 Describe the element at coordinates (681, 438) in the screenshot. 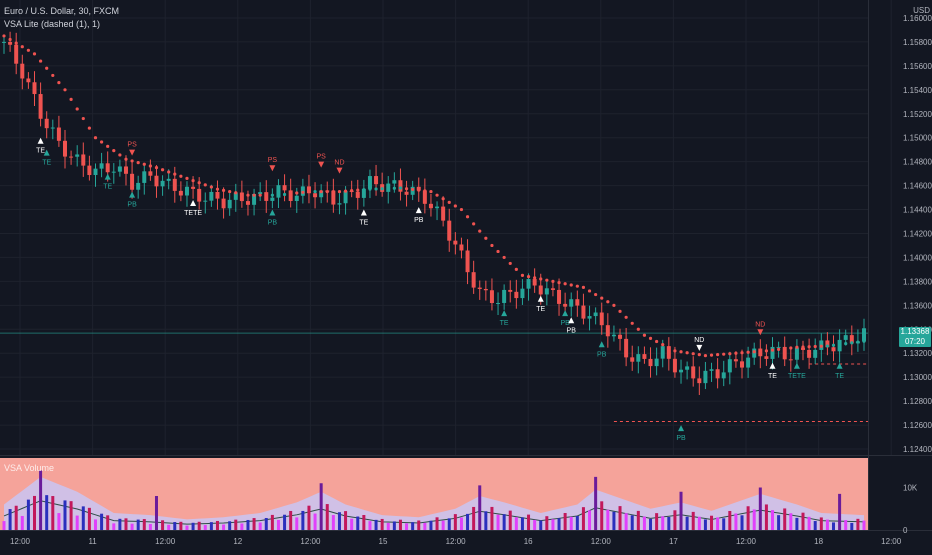

I see `signal-label: PB` at that location.